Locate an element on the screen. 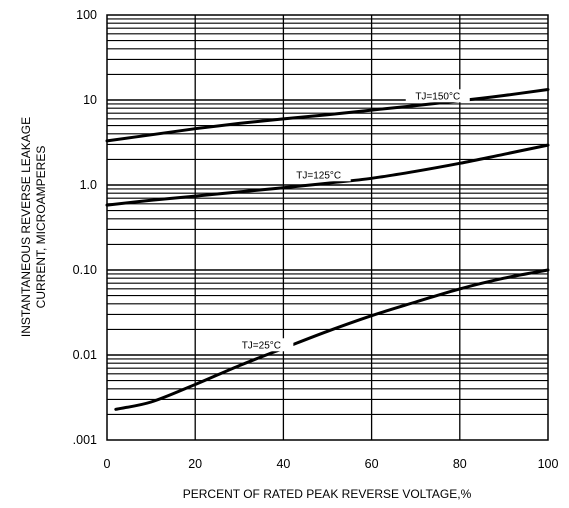  x-tick-label: 0 is located at coordinates (107, 464).